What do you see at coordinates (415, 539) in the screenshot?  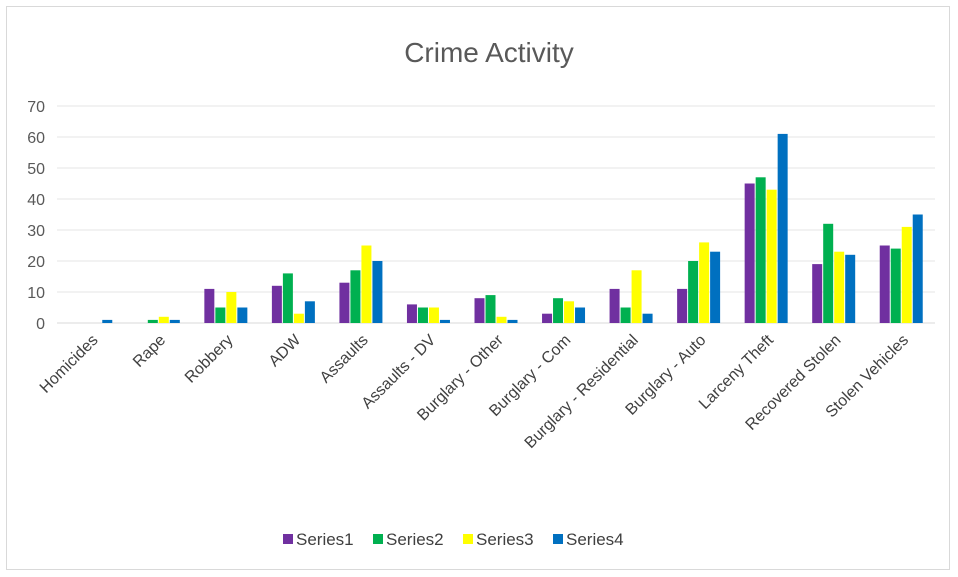 I see `legend-label-series2: Series2` at bounding box center [415, 539].